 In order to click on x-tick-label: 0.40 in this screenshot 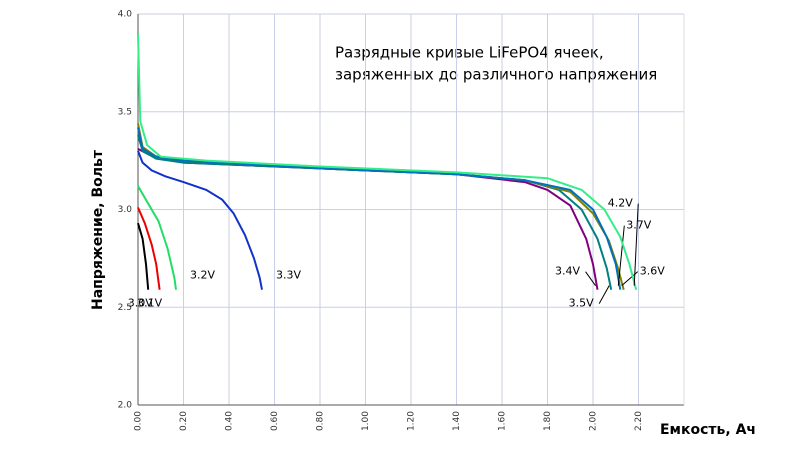, I will do `click(230, 421)`.